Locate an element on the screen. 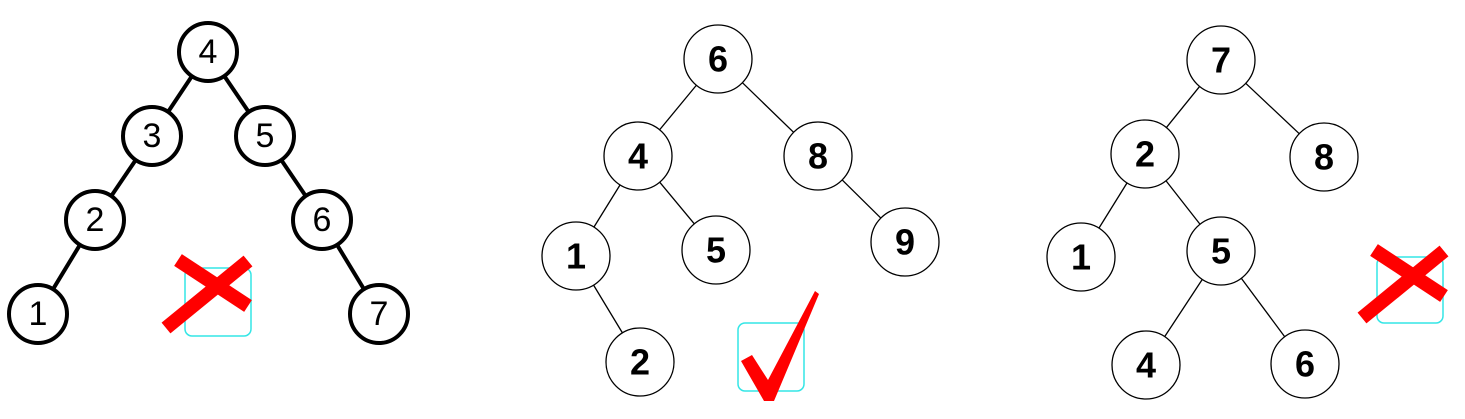 The image size is (1465, 419). tree-2-edges is located at coordinates (737, 208).